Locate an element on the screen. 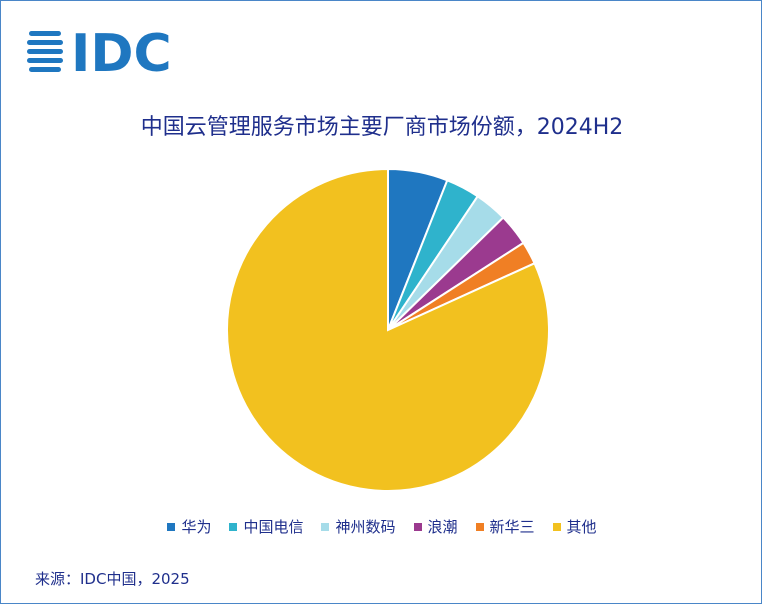  chart-legend: 华为 中国电信 神州数码 浪潮 新华三 其他 is located at coordinates (381, 526).